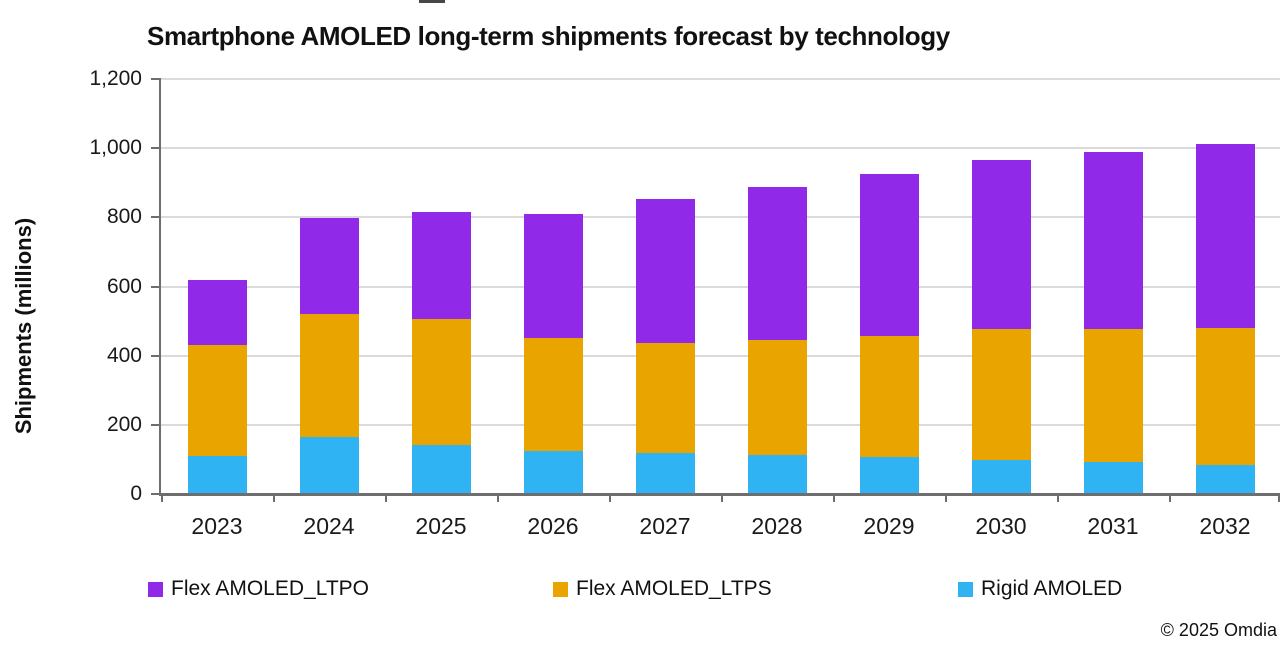  I want to click on y-tick-label-0: 0, so click(136, 493).